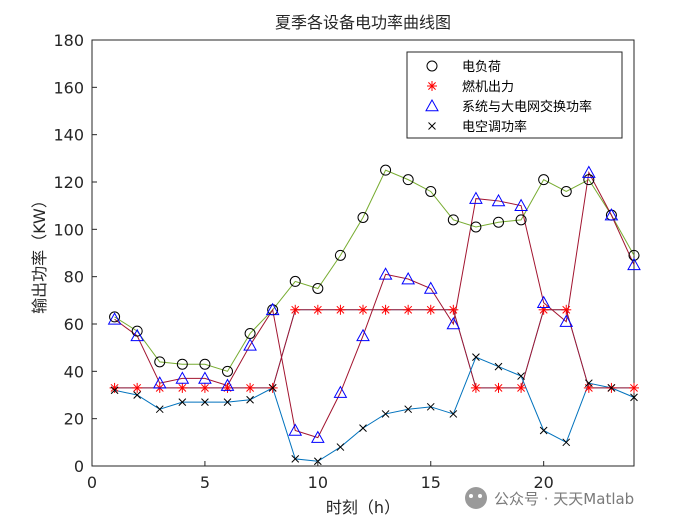  What do you see at coordinates (68, 182) in the screenshot?
I see `y-tick-label: 120` at bounding box center [68, 182].